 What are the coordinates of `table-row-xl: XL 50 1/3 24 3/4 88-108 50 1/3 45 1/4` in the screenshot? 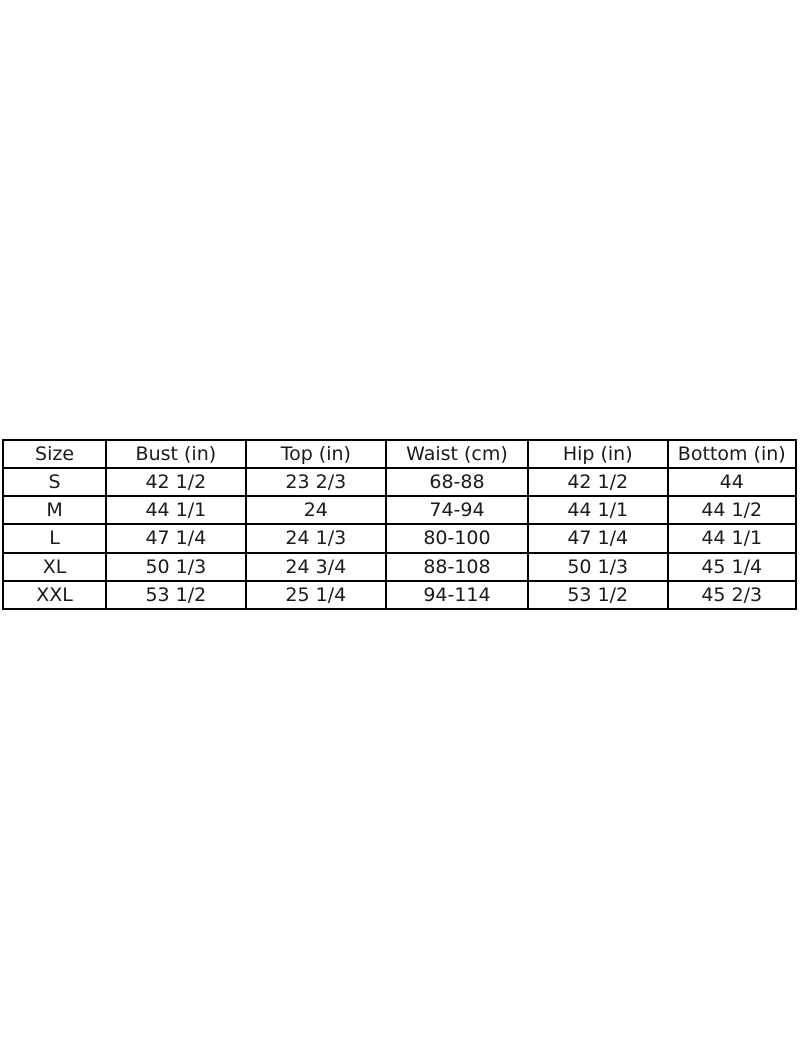 It's located at (399, 566).